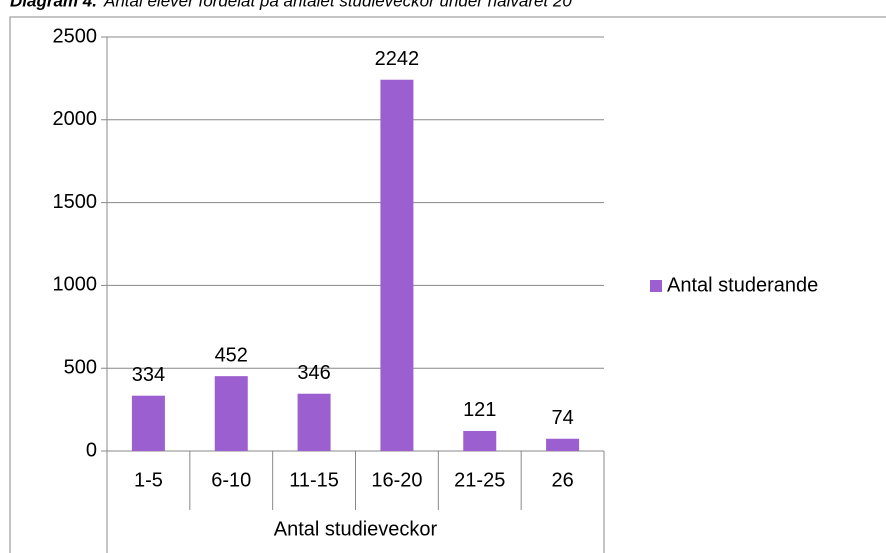 This screenshot has width=886, height=553. Describe the element at coordinates (148, 480) in the screenshot. I see `x-tick-label: 1-5` at that location.